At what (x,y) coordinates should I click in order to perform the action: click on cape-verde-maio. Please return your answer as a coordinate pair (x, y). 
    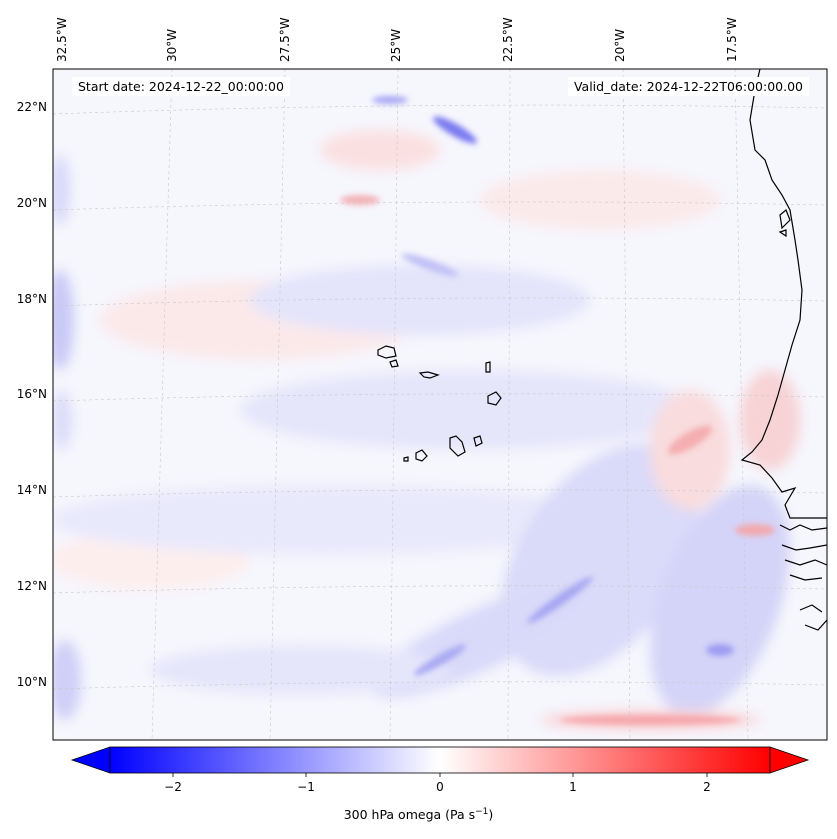
    Looking at the image, I should click on (478, 441).